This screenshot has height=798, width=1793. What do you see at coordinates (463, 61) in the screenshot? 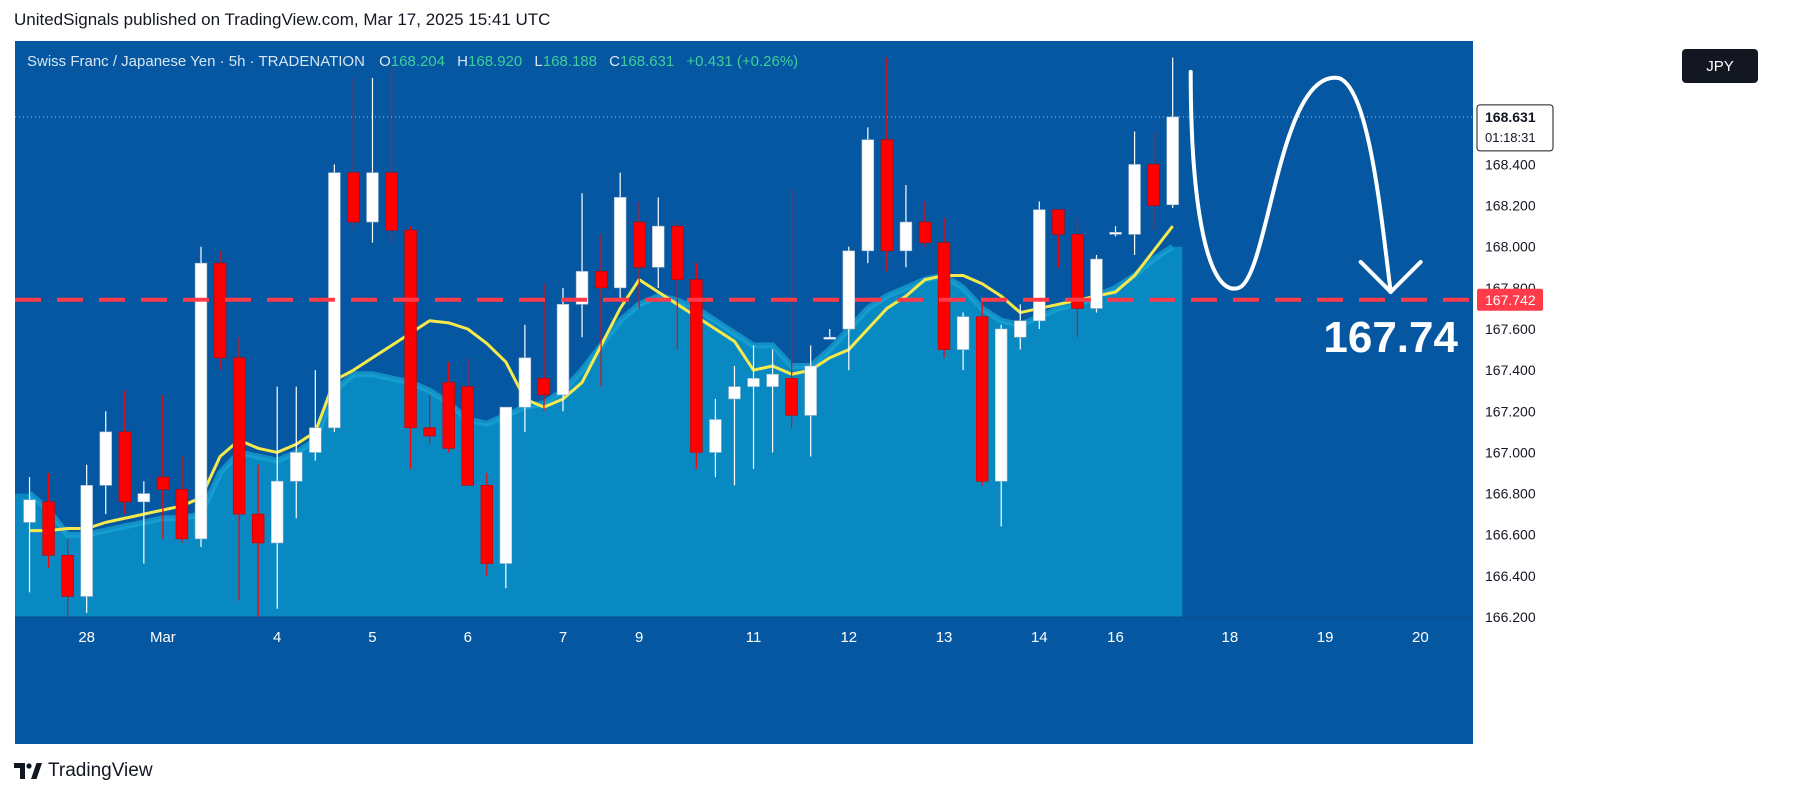
I see `legend-high-label: H` at bounding box center [463, 61].